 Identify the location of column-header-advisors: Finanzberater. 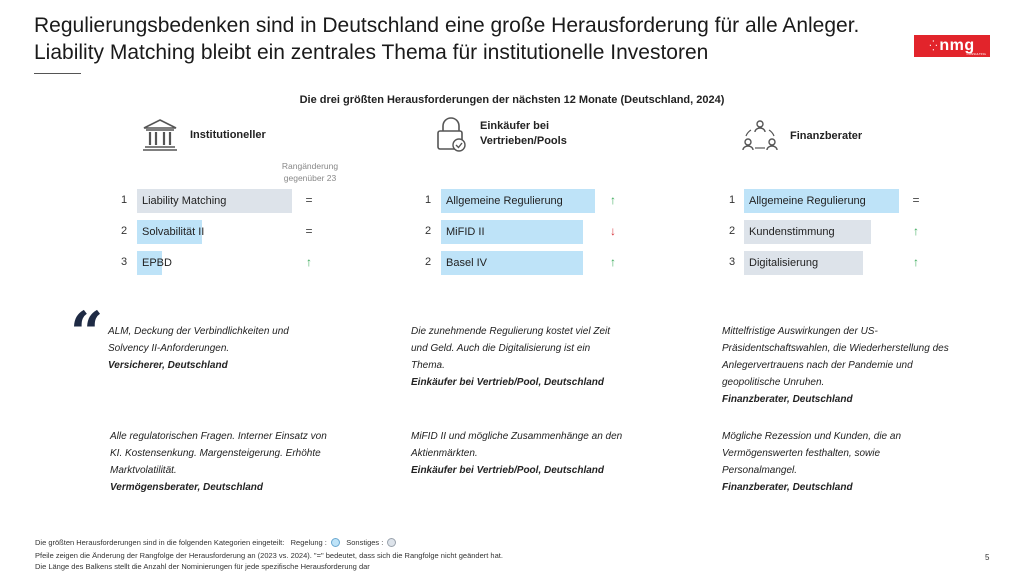
(821, 136).